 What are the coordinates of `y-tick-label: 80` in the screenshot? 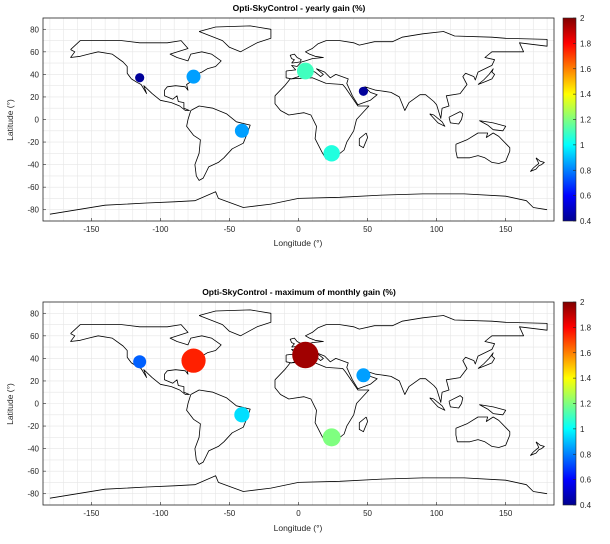 It's located at (34, 313).